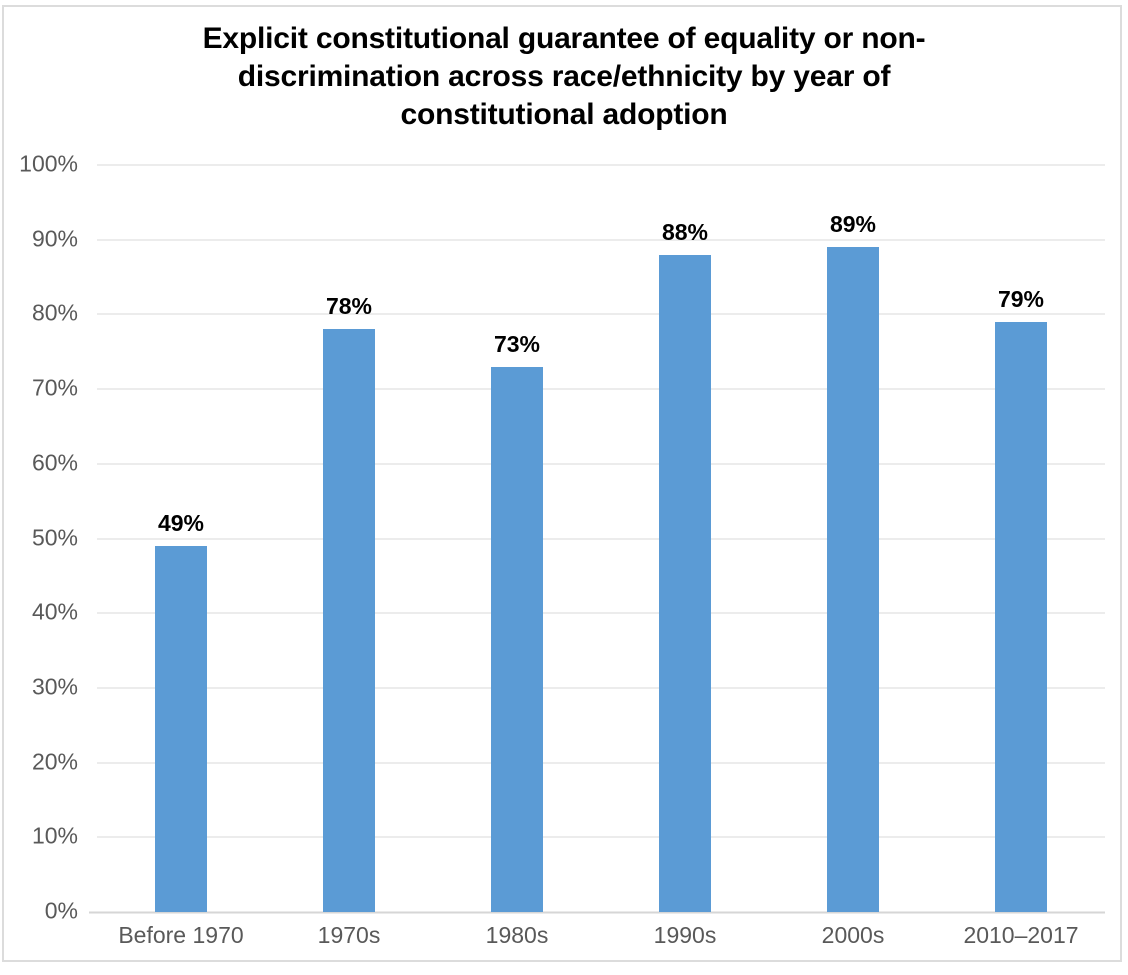 The height and width of the screenshot is (975, 1128). I want to click on y-tick-label: 10%, so click(54, 835).